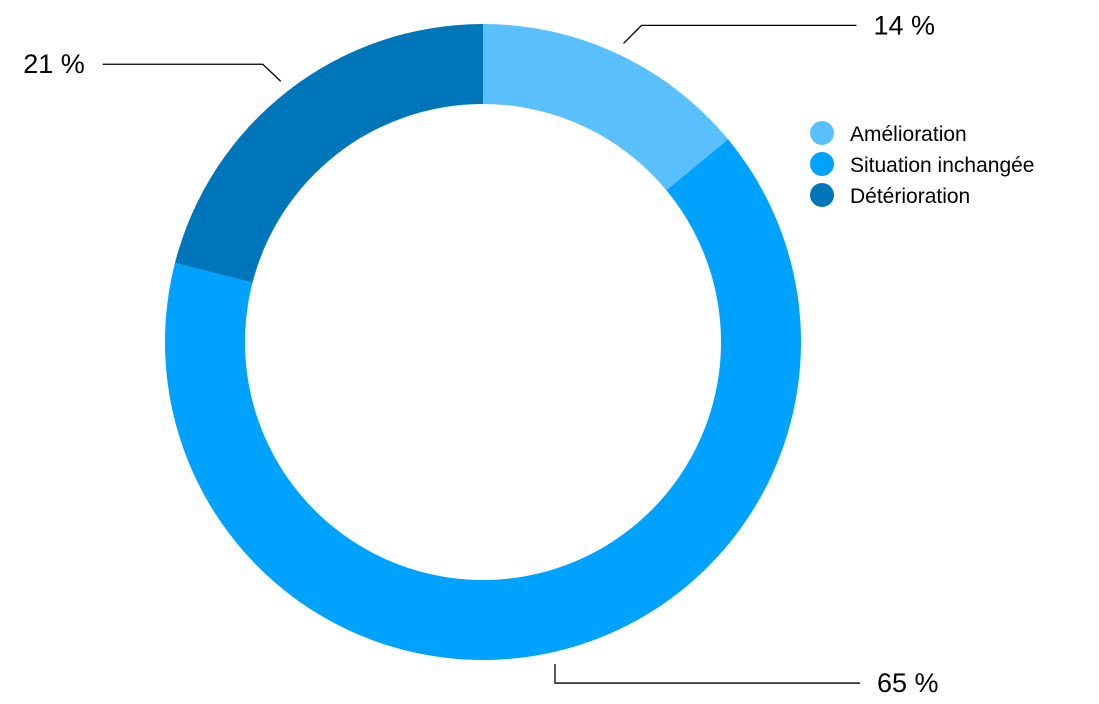  I want to click on slice-deterioration, so click(329, 153).